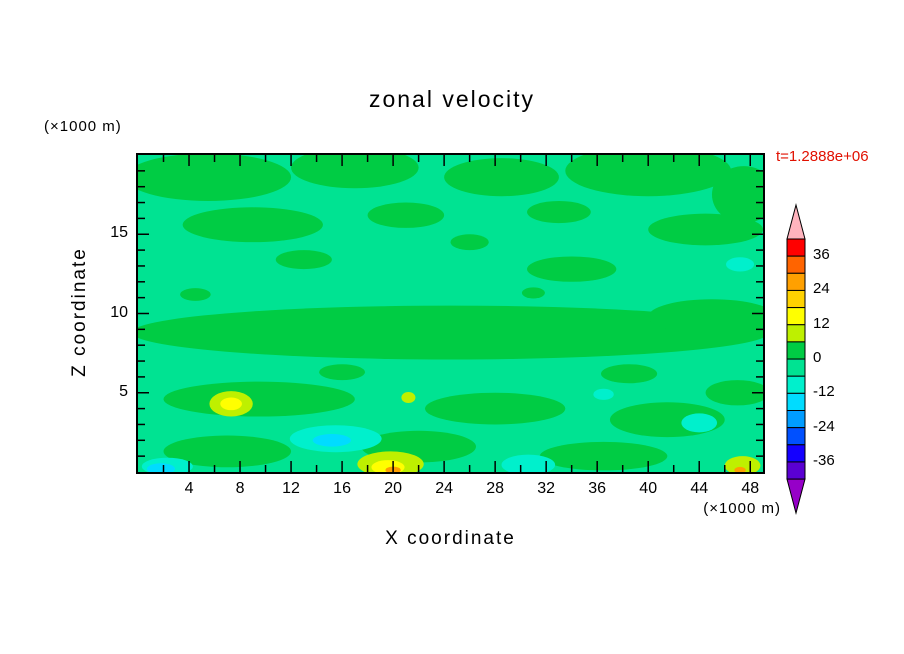 The width and height of the screenshot is (904, 654). I want to click on time-annotation: t=1.2888e+06, so click(822, 156).